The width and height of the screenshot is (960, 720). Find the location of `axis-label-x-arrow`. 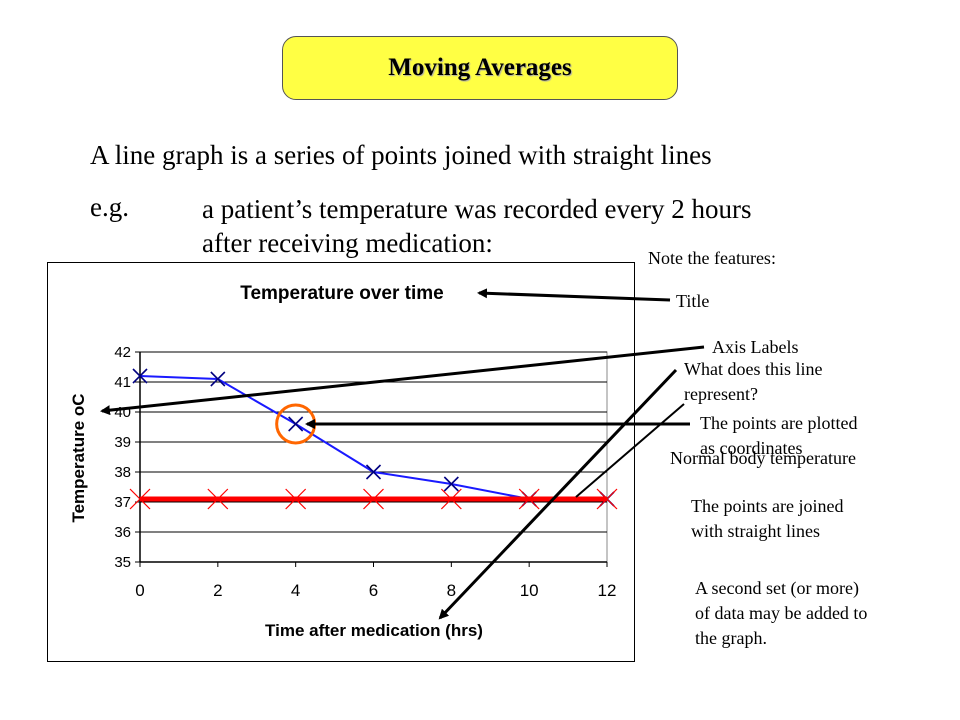

axis-label-x-arrow is located at coordinates (558, 494).